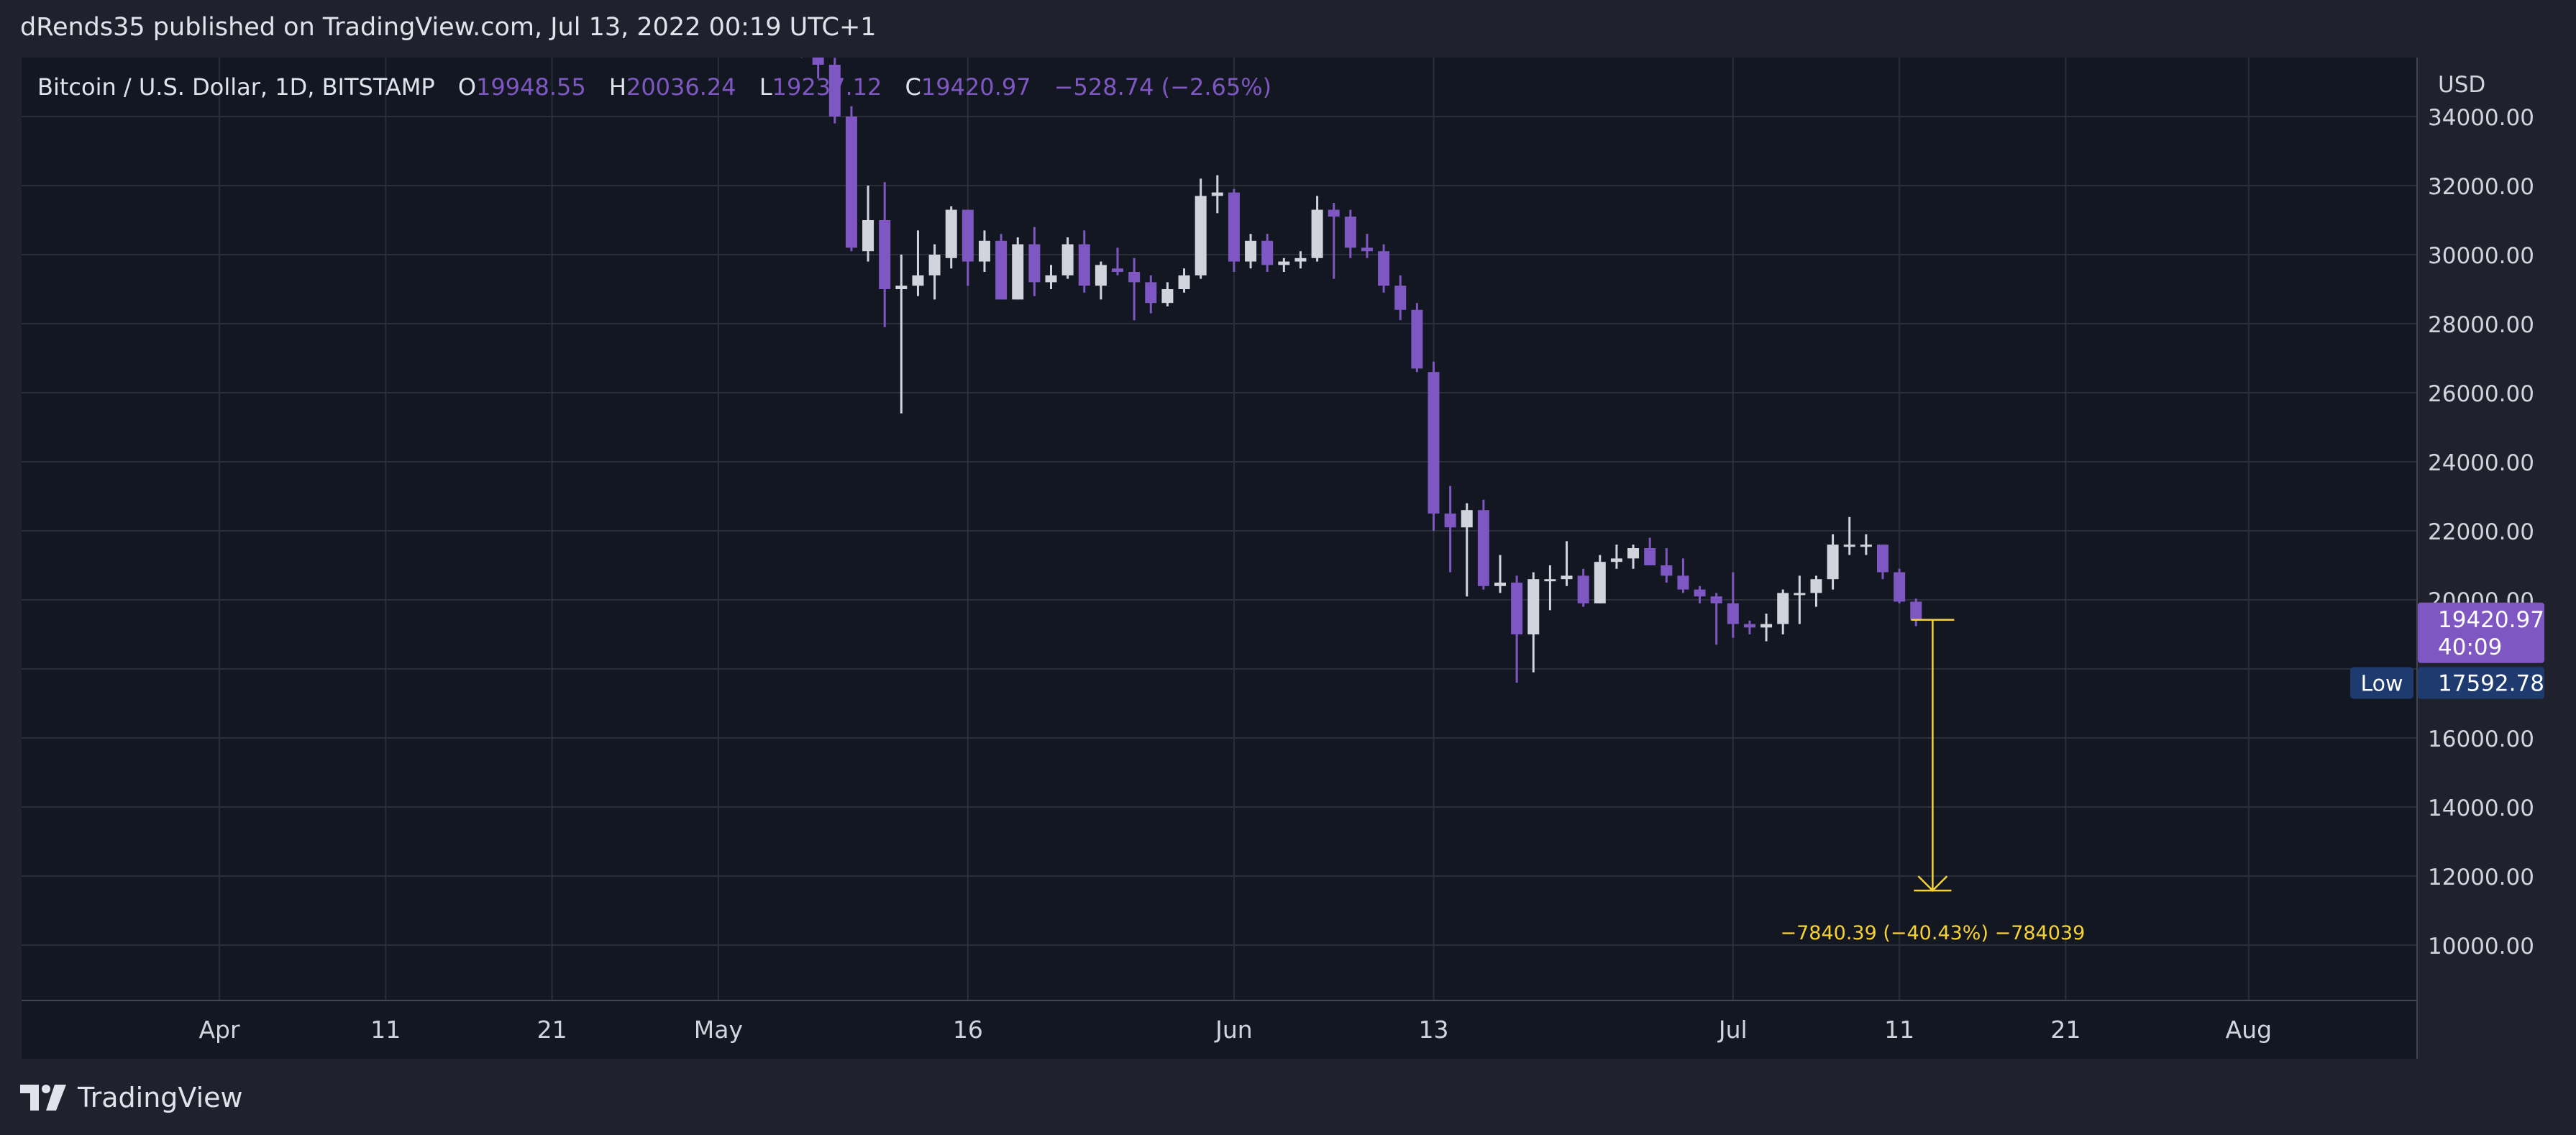  I want to click on close-value: 19420.97, so click(976, 87).